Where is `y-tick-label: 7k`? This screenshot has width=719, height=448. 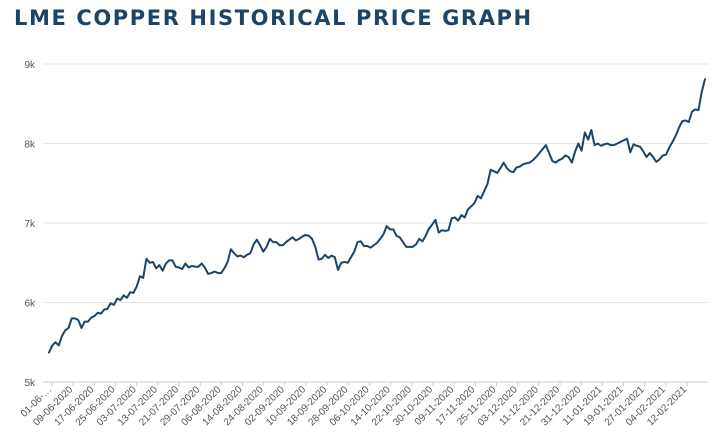
y-tick-label: 7k is located at coordinates (30, 224).